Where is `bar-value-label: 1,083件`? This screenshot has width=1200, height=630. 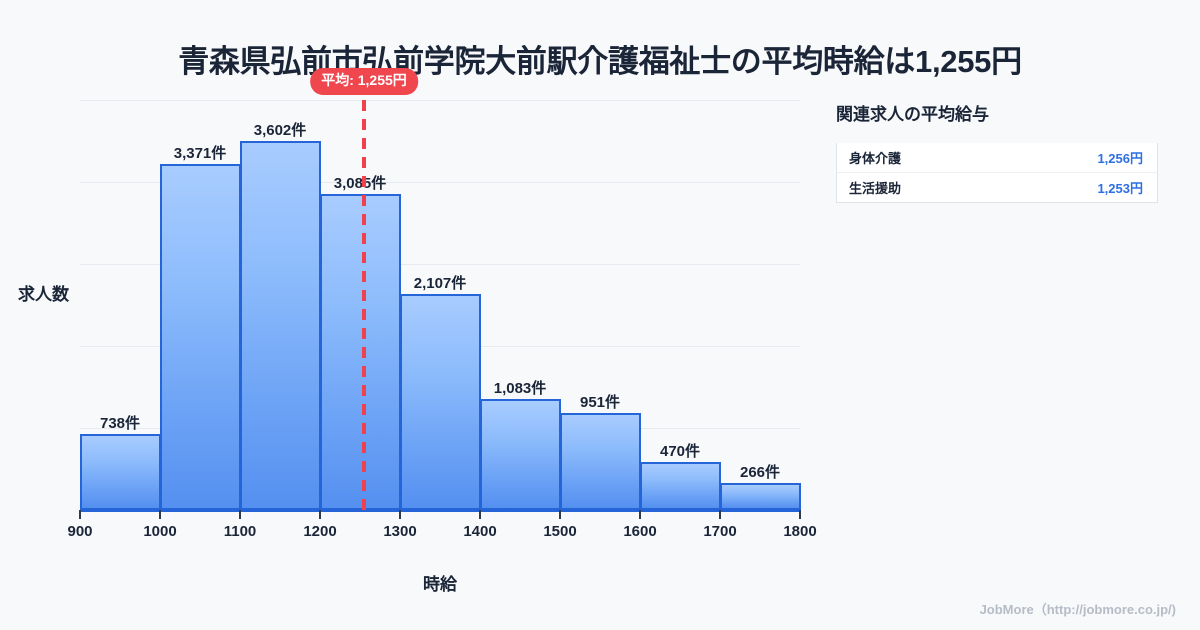 bar-value-label: 1,083件 is located at coordinates (520, 388).